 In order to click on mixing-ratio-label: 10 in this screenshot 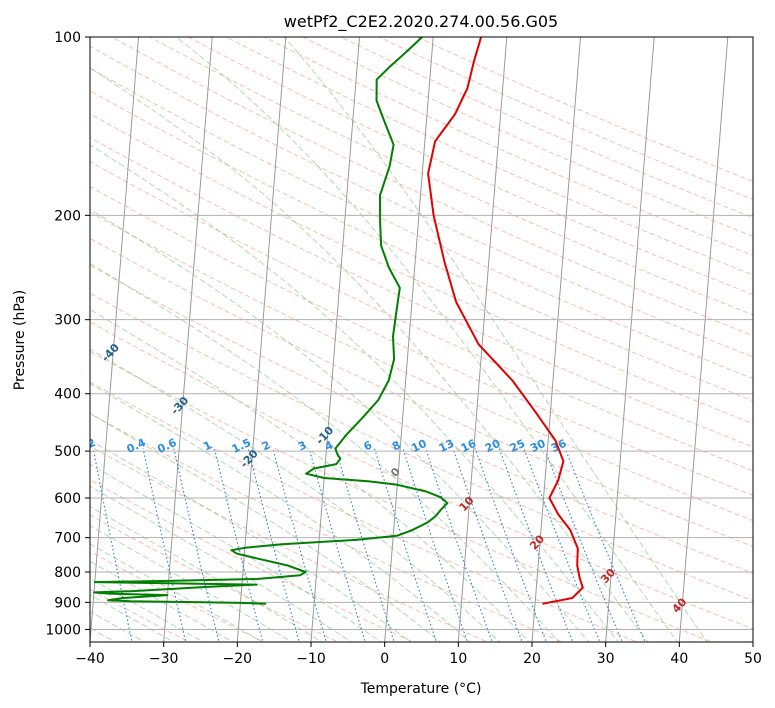, I will do `click(419, 446)`.